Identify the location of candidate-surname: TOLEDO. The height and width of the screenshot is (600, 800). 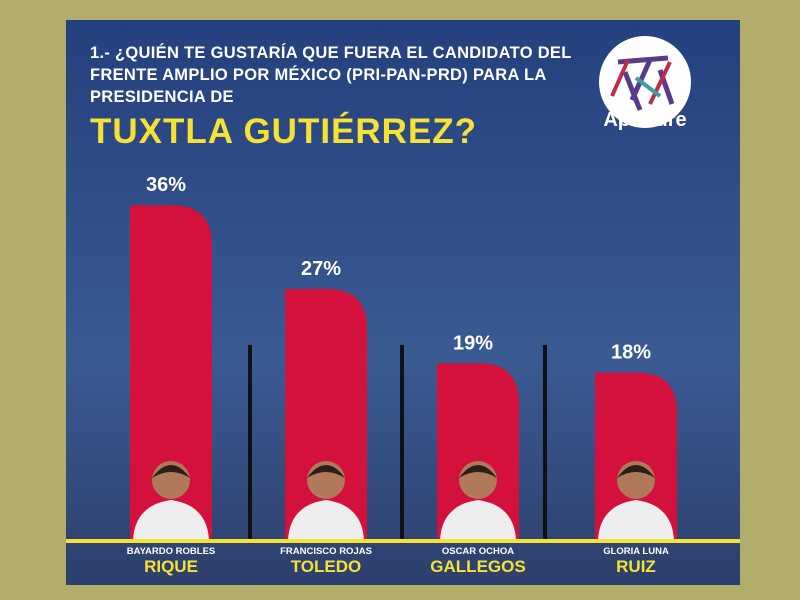
(326, 566).